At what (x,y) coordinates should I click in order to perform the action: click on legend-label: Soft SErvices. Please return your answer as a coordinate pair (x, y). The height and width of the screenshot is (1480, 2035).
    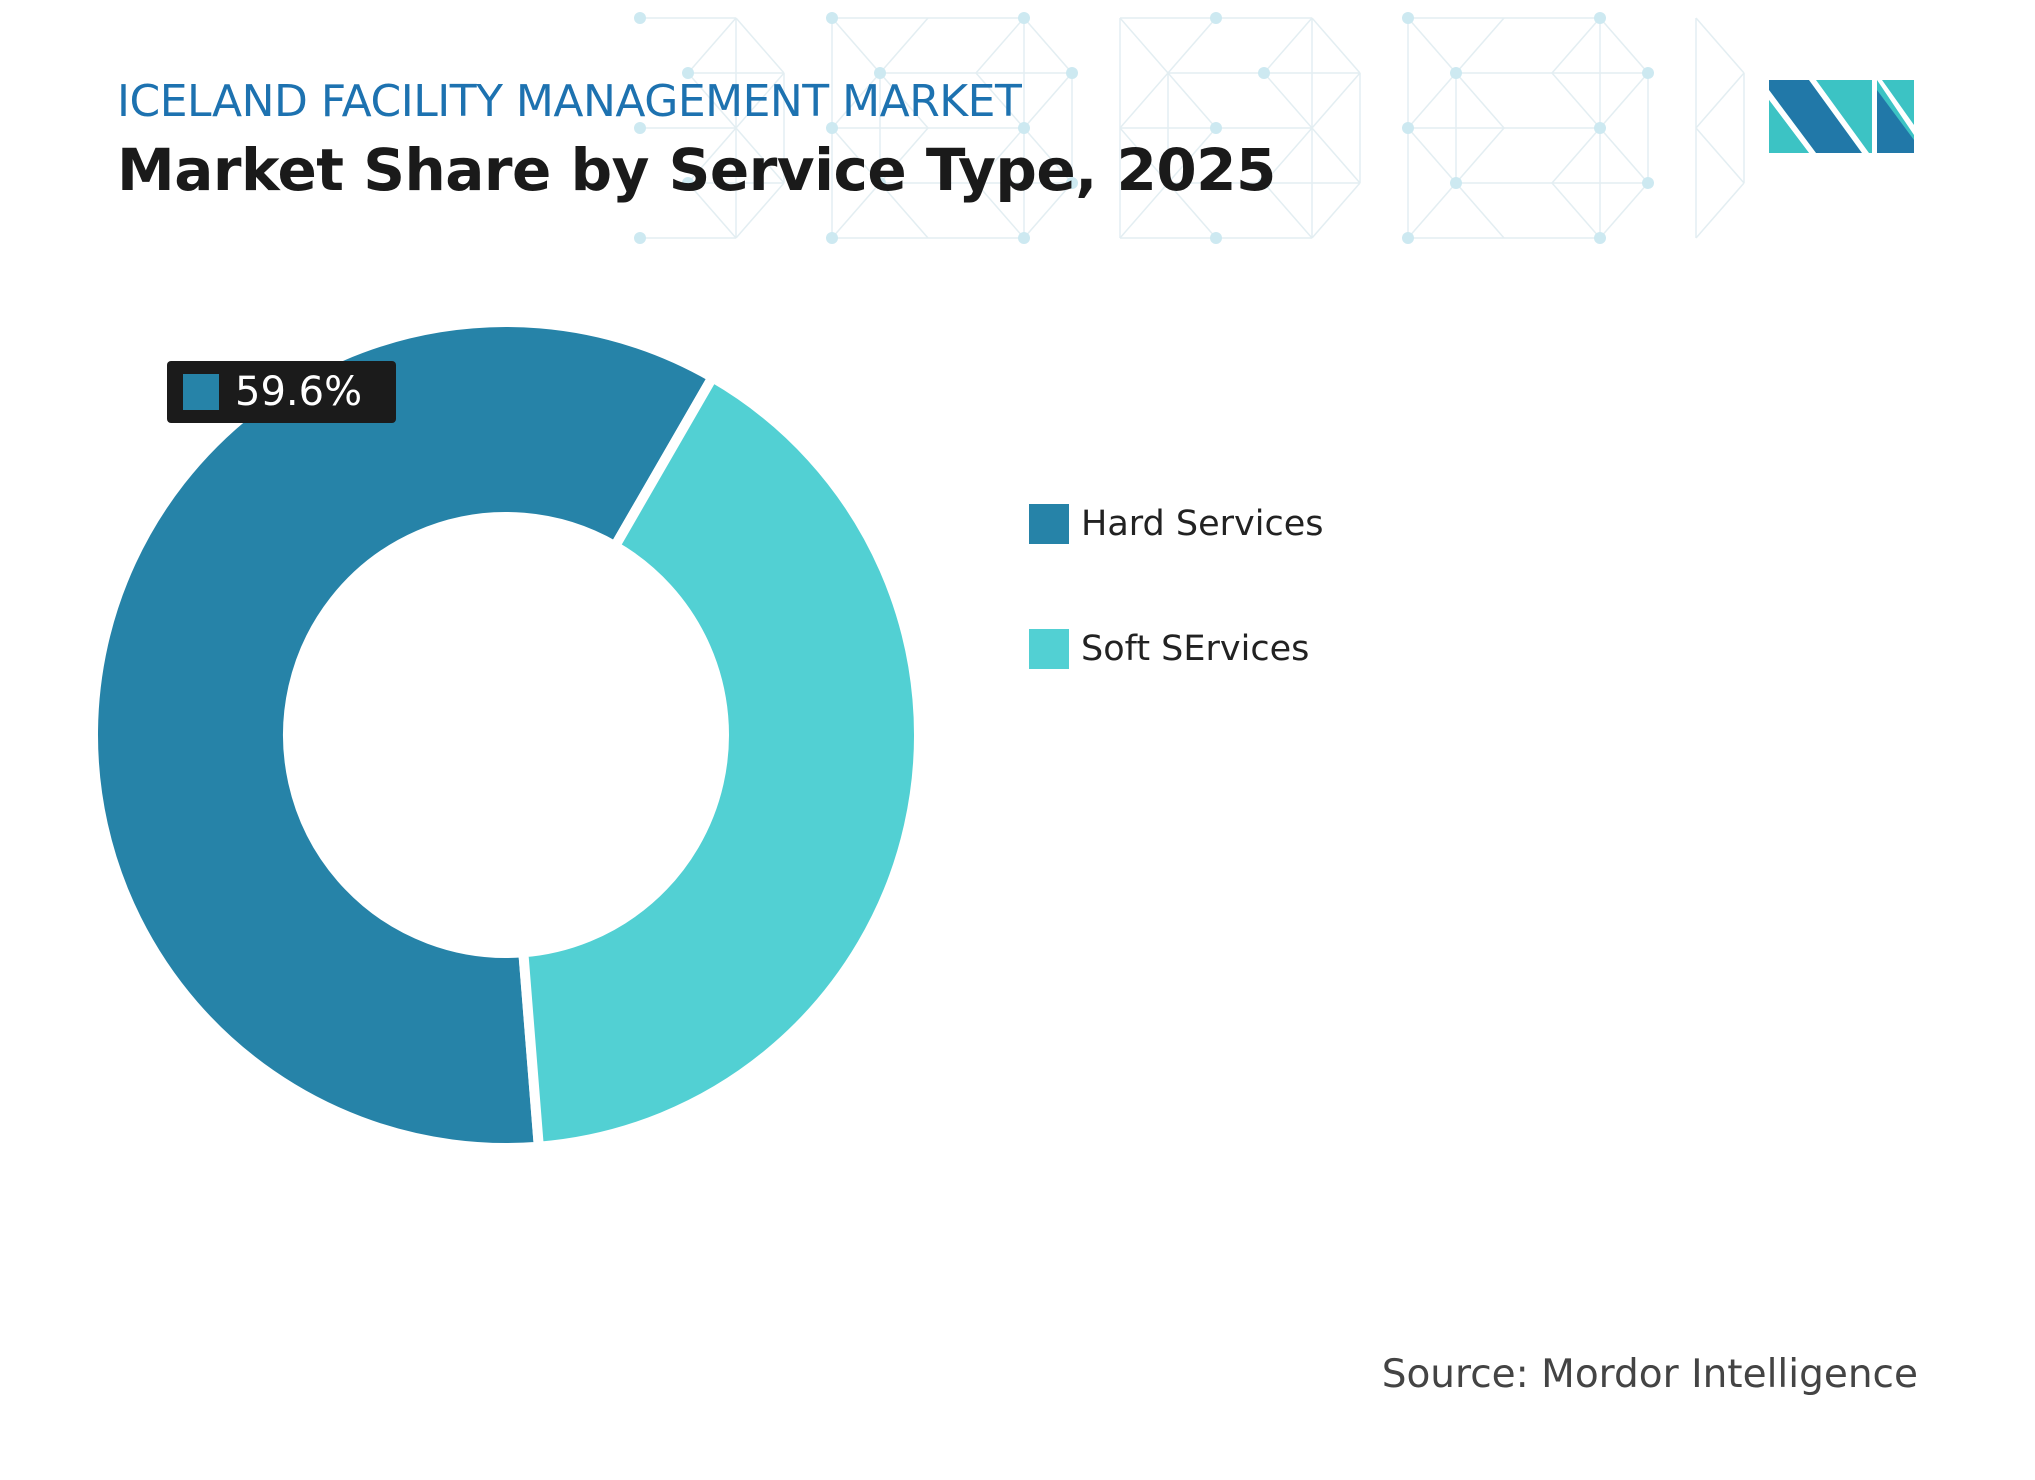
    Looking at the image, I should click on (1195, 649).